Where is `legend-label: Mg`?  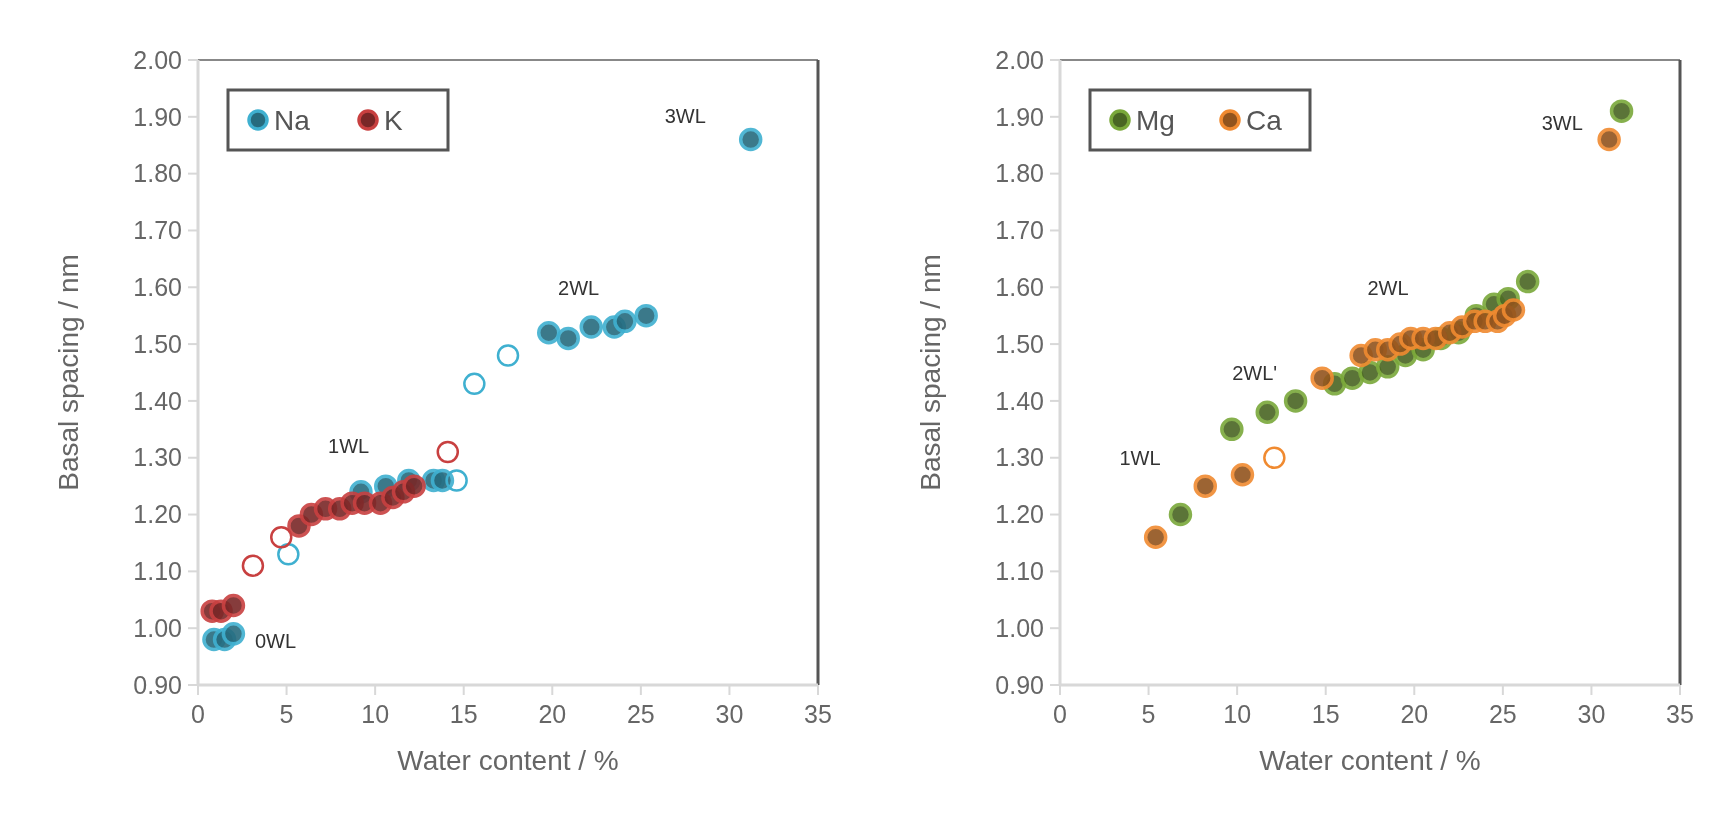 legend-label: Mg is located at coordinates (1155, 120).